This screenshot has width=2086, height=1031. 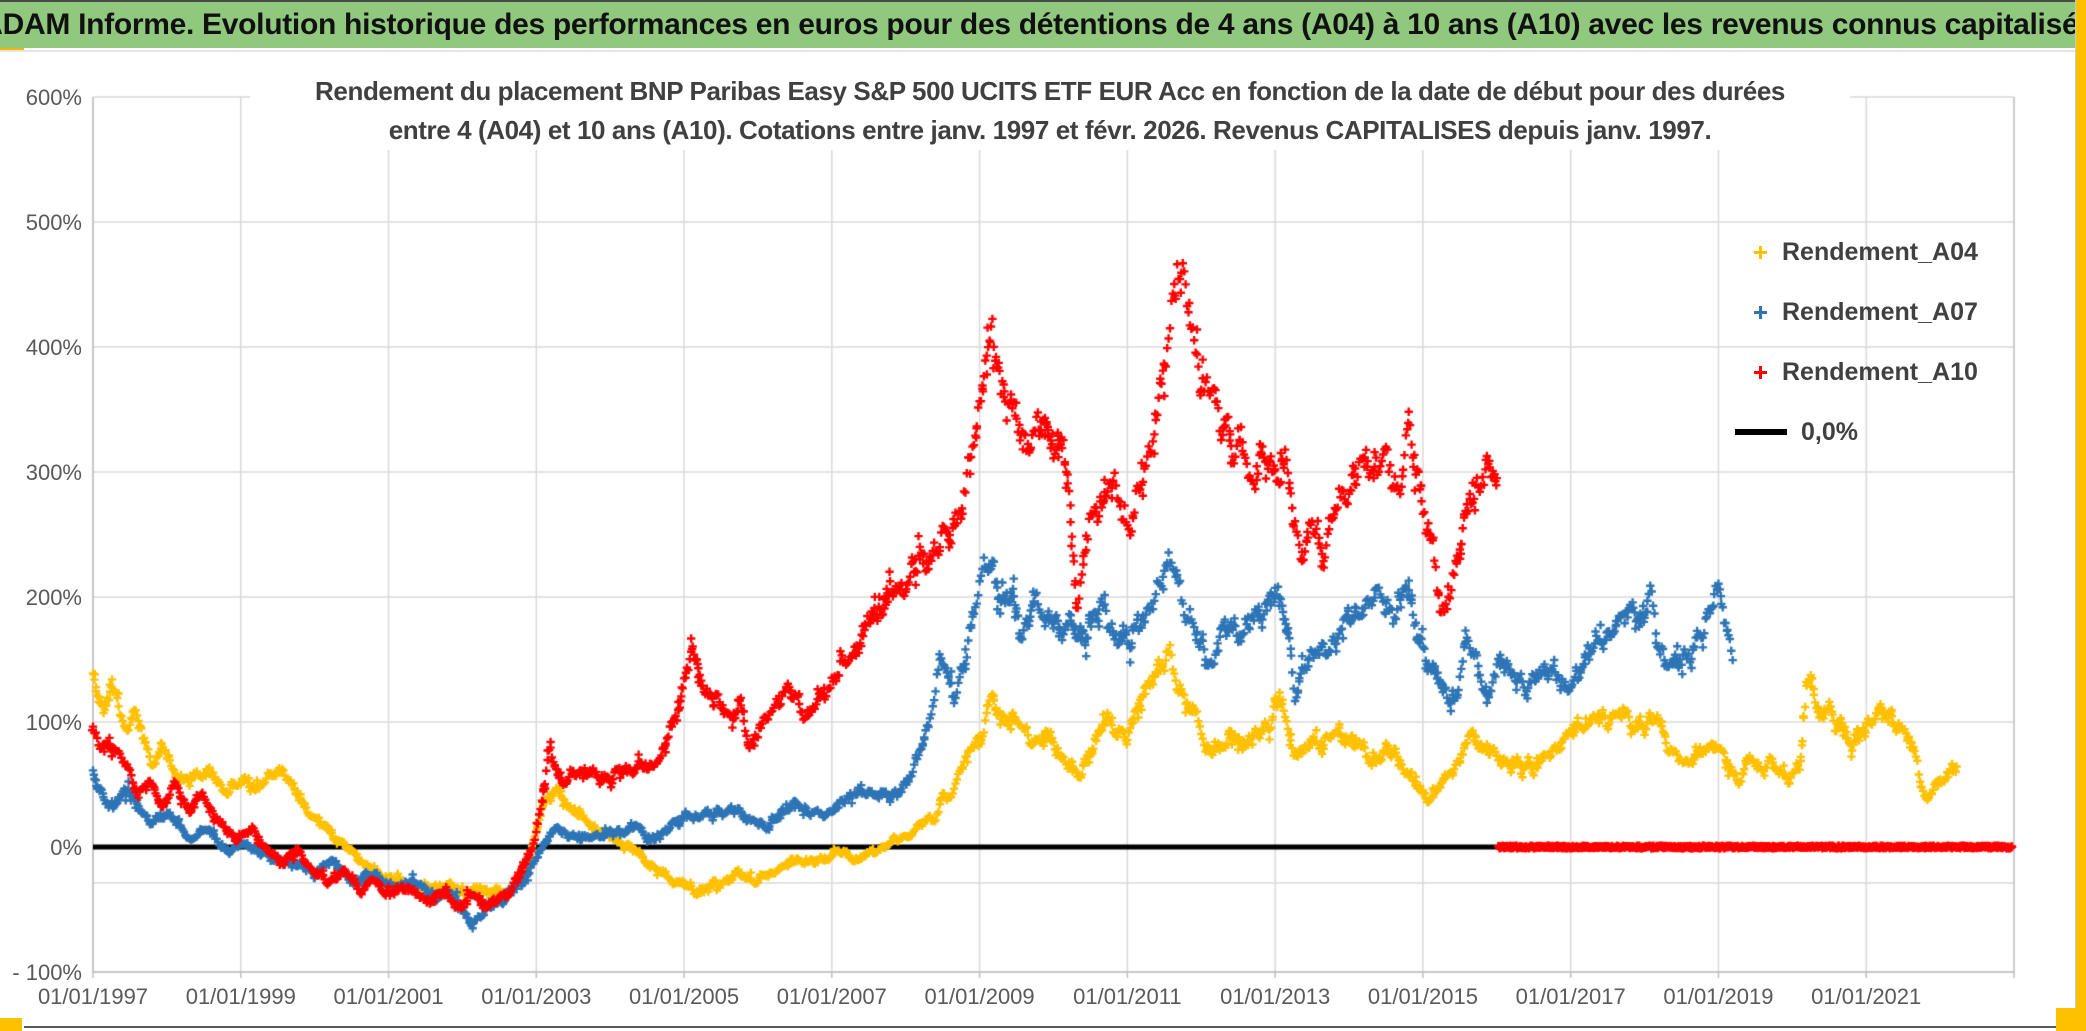 What do you see at coordinates (53, 97) in the screenshot?
I see `y-axis-label: 600%` at bounding box center [53, 97].